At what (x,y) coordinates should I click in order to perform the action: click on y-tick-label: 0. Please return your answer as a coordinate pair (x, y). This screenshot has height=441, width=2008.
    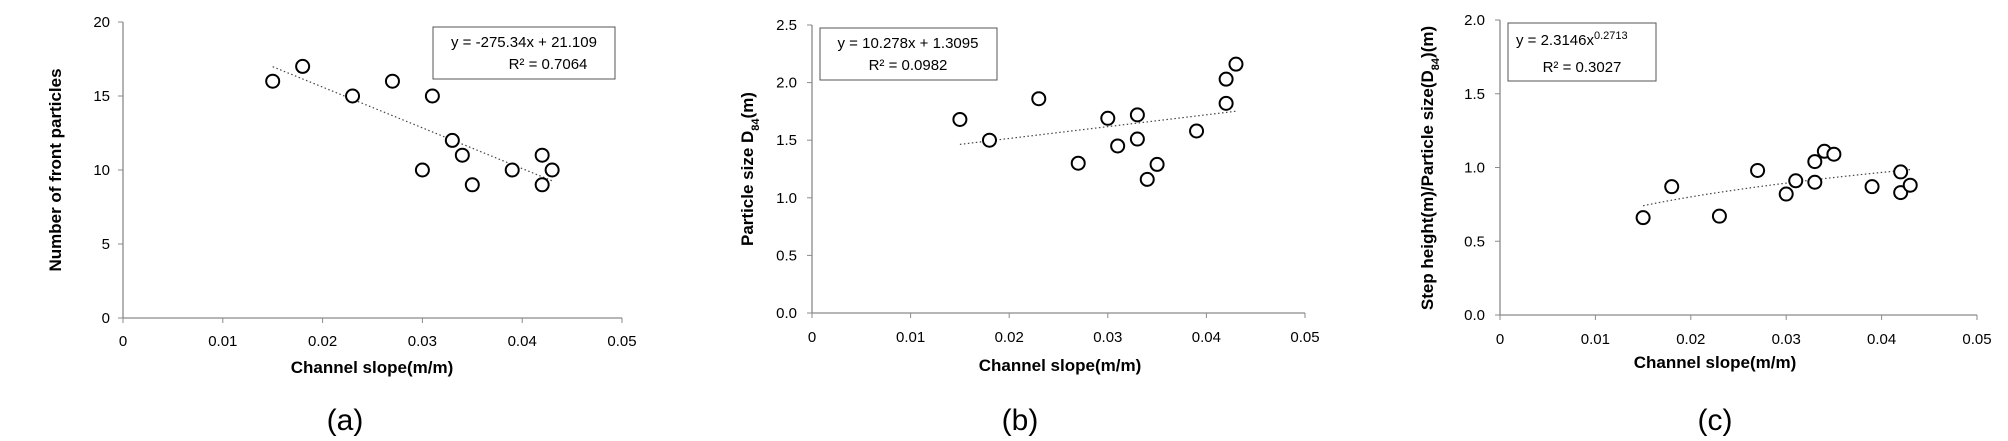
    Looking at the image, I should click on (106, 318).